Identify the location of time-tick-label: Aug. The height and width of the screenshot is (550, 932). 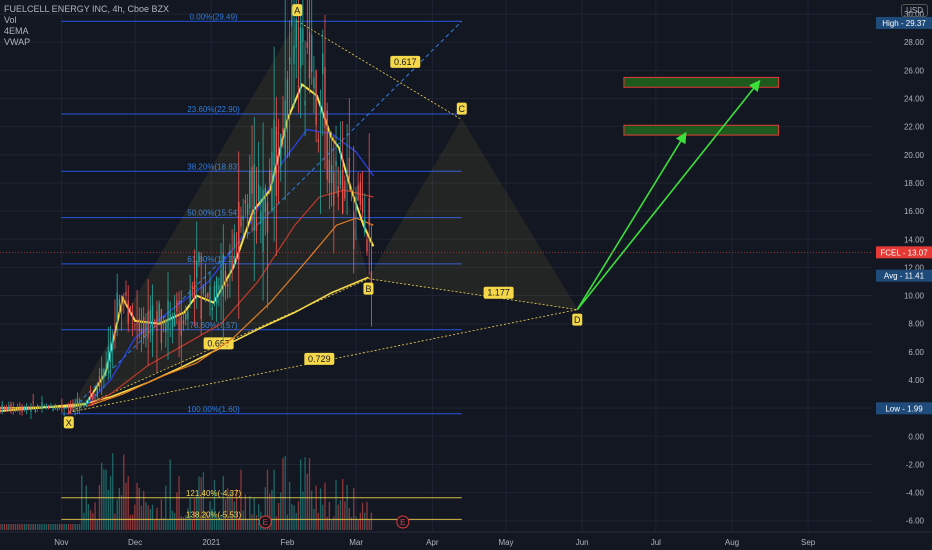
(732, 542).